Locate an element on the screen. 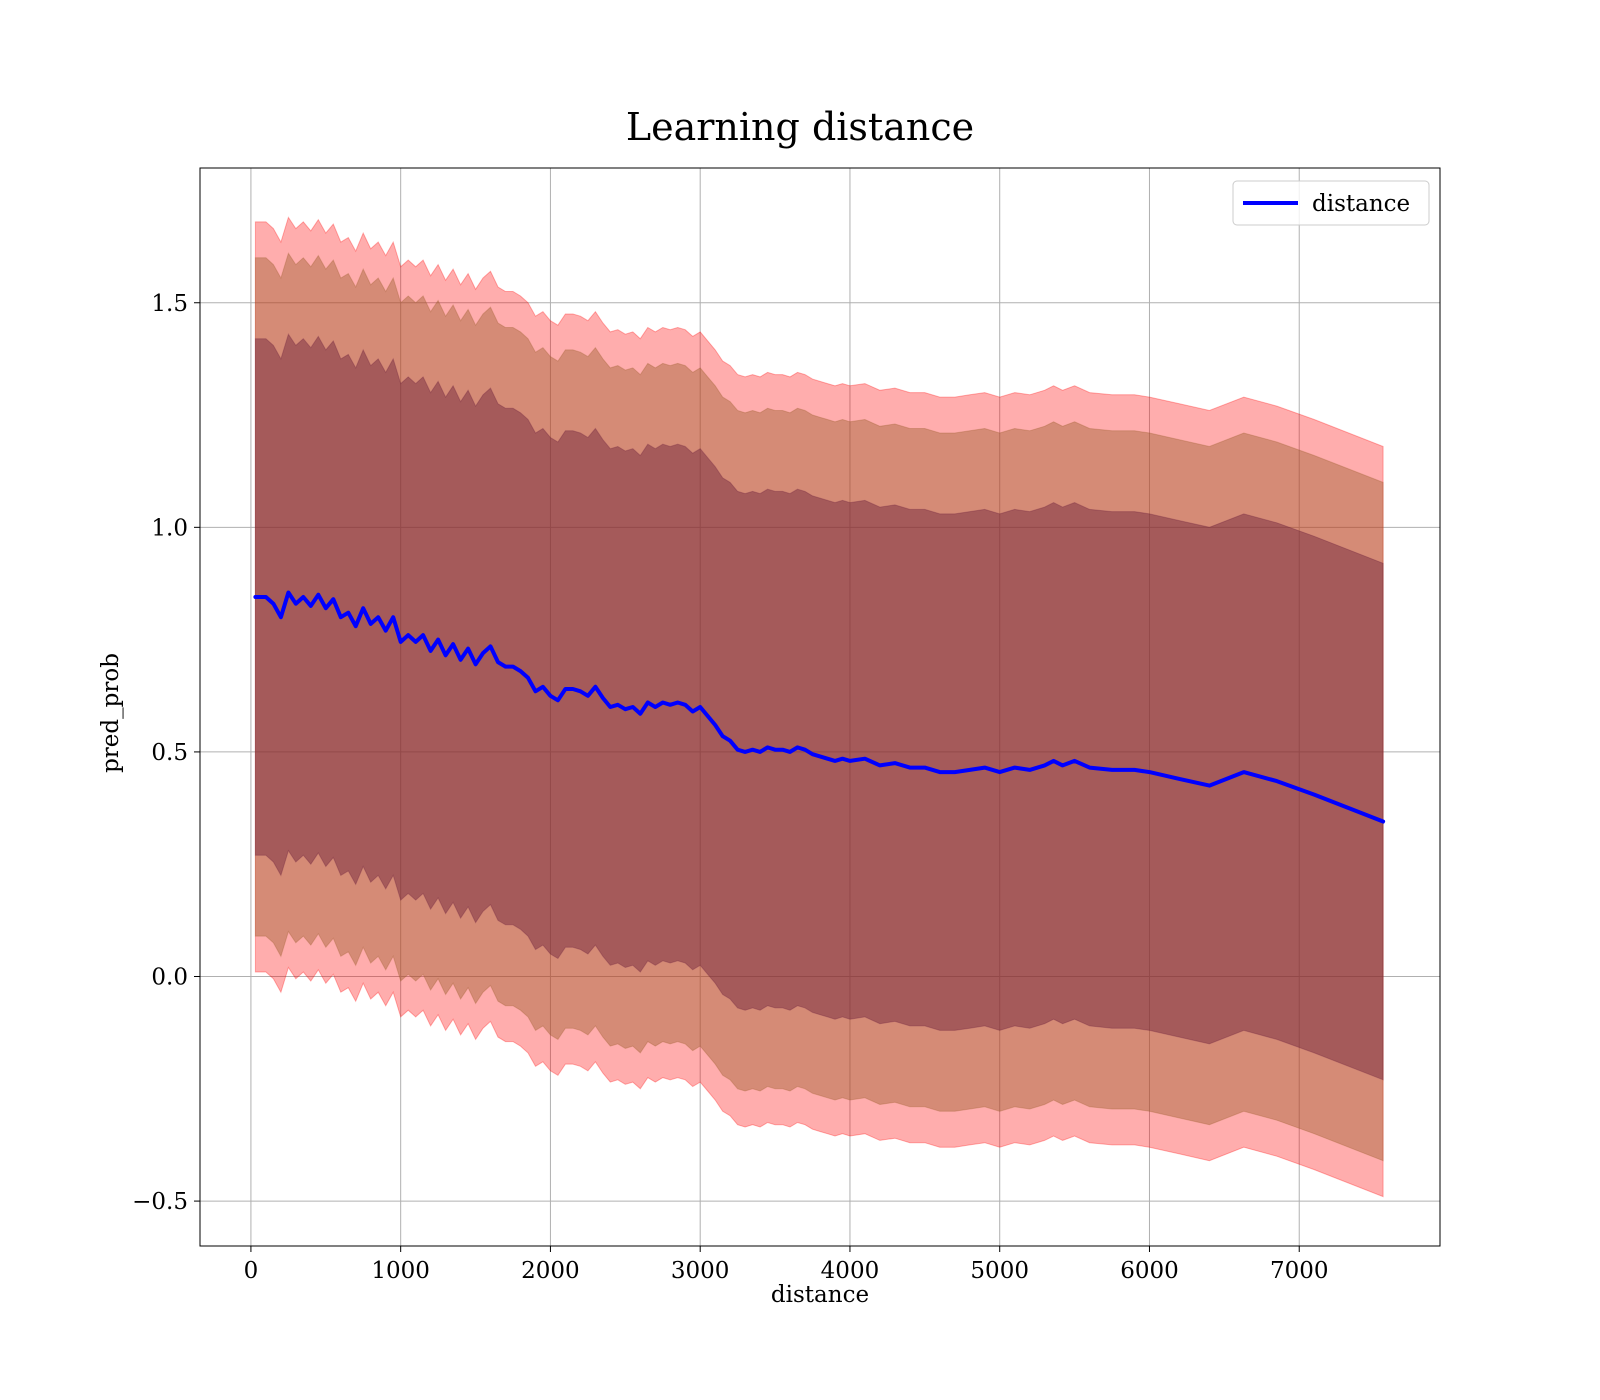  legend-box is located at coordinates (1331, 203).